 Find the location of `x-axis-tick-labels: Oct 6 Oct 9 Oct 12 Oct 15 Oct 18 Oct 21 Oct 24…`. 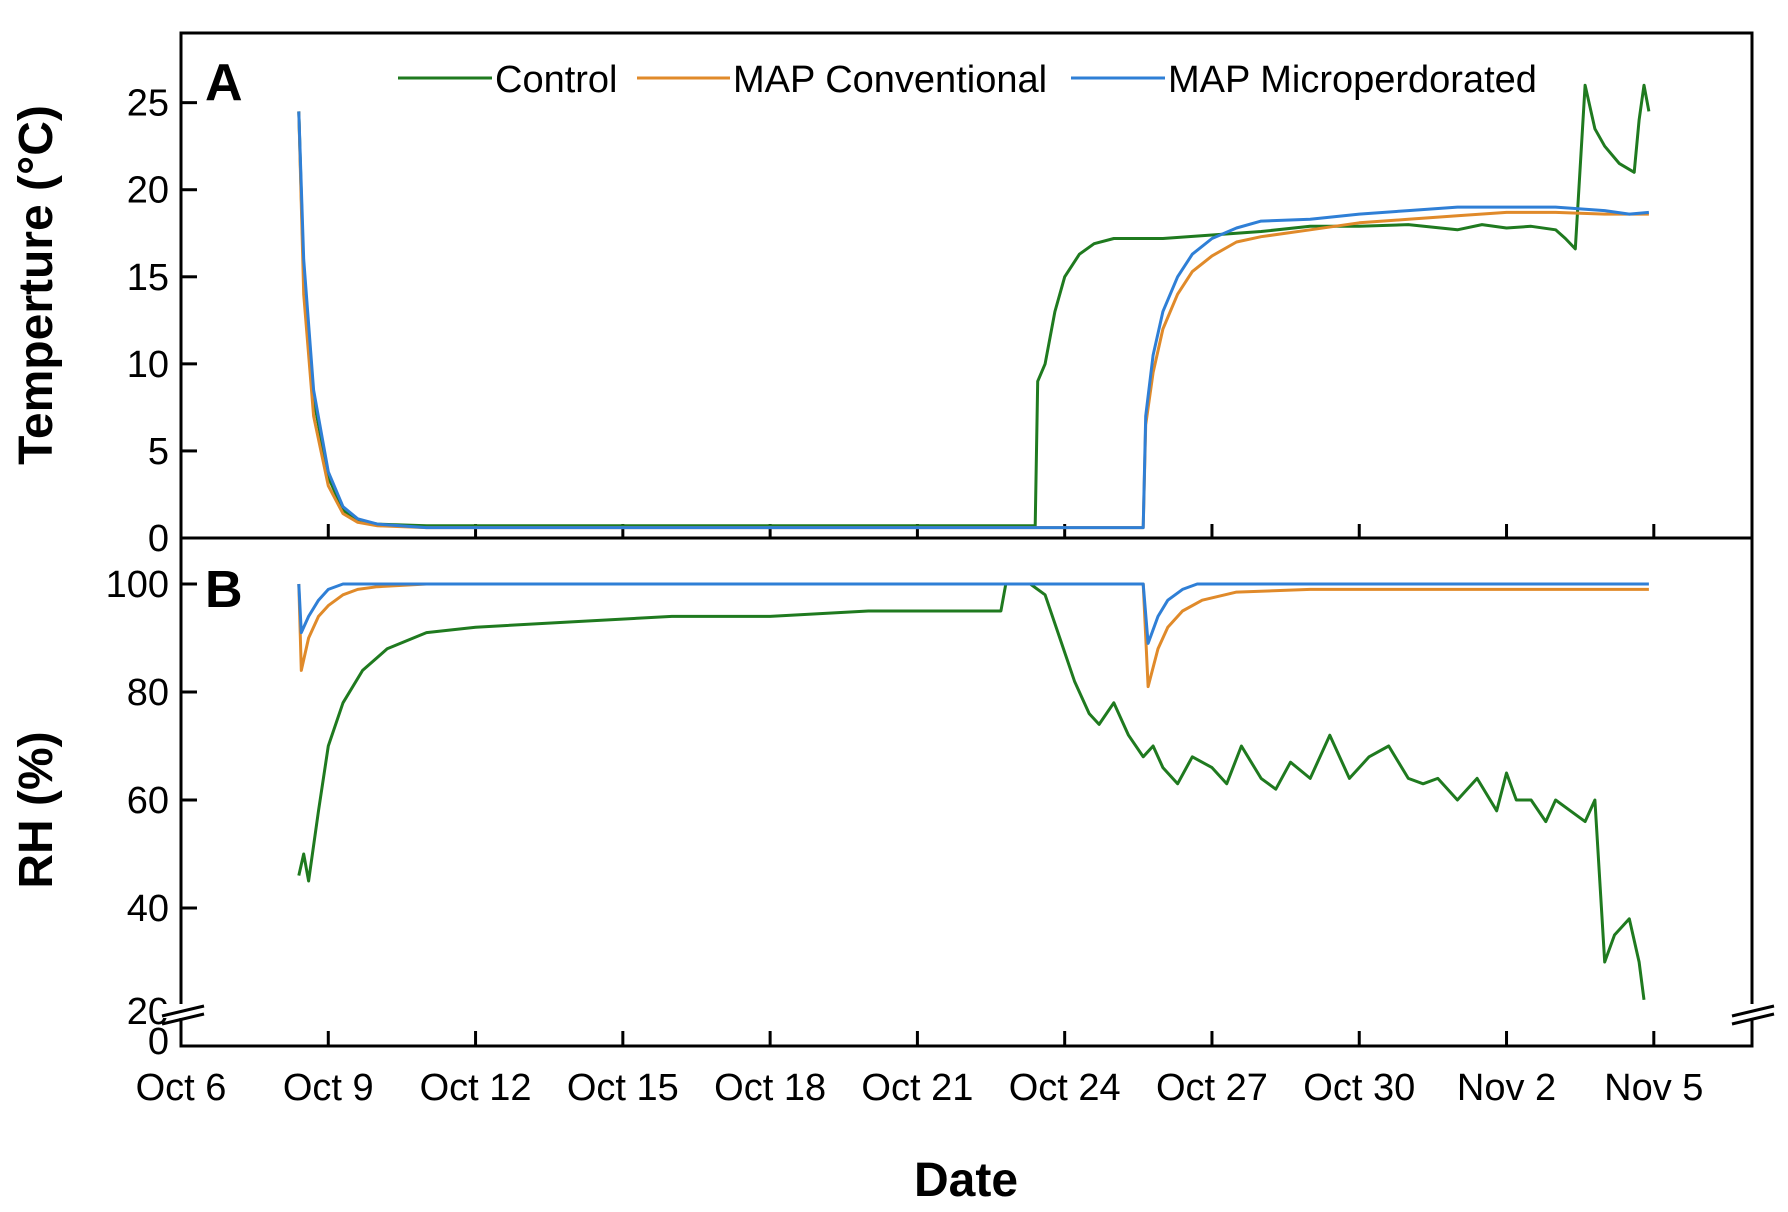

x-axis-tick-labels: Oct 6 Oct 9 Oct 12 Oct 15 Oct 18 Oct 21 Oct 24… is located at coordinates (920, 1088).